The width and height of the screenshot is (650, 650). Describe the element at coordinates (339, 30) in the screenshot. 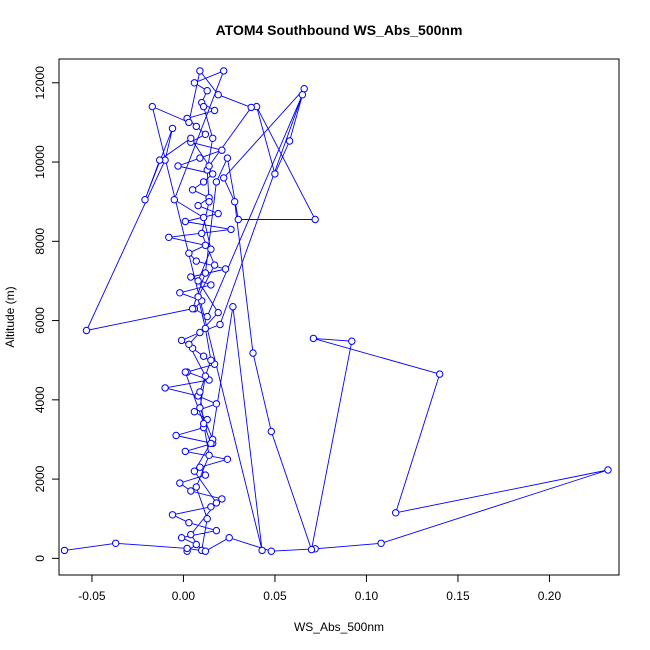

I see `chart-title: ATOM4 Southbound WS_Abs_500nm` at that location.